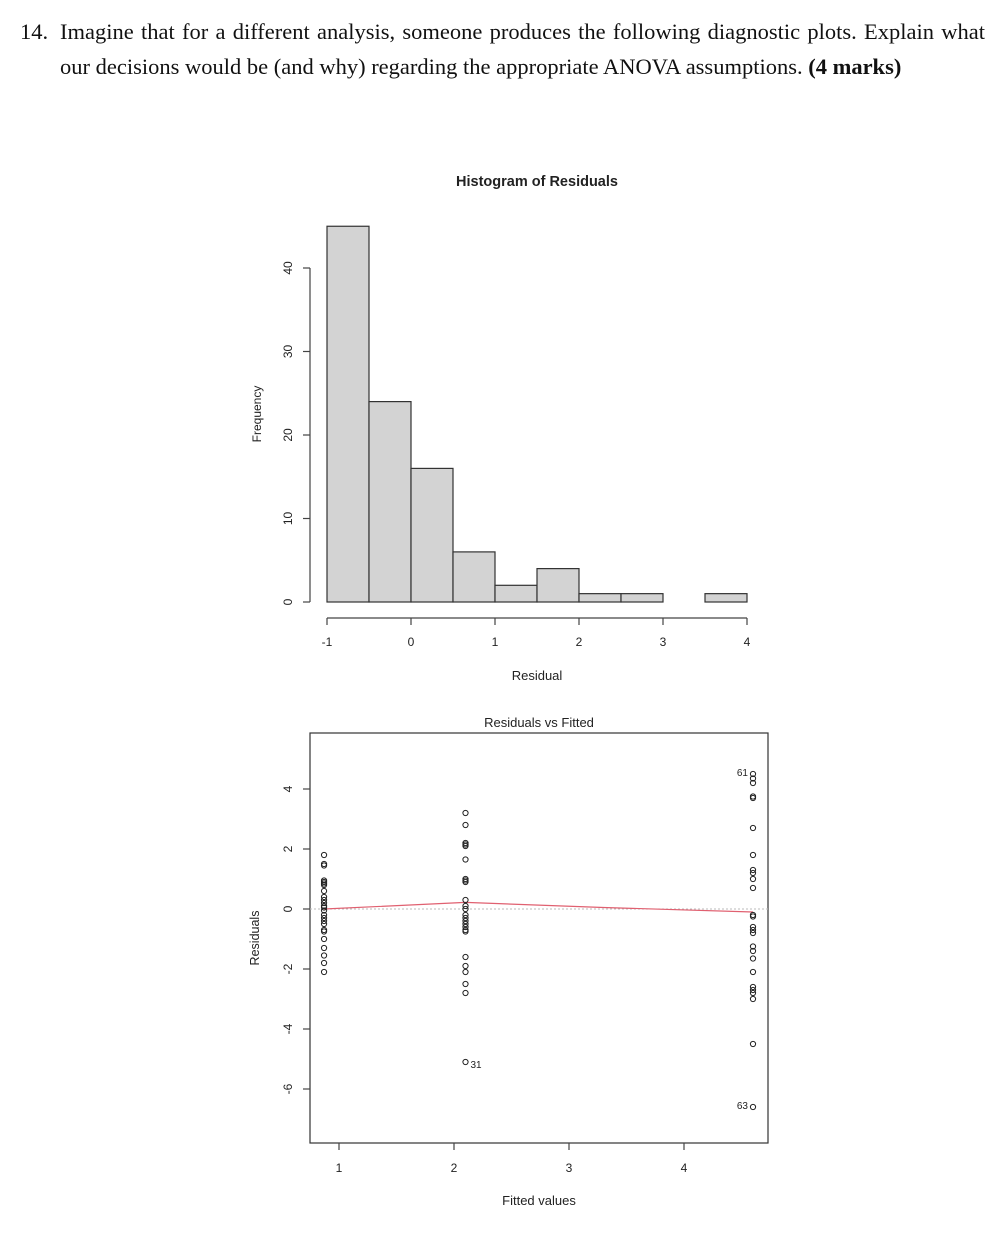 The height and width of the screenshot is (1242, 1000). I want to click on y-tick-label: 4, so click(288, 788).